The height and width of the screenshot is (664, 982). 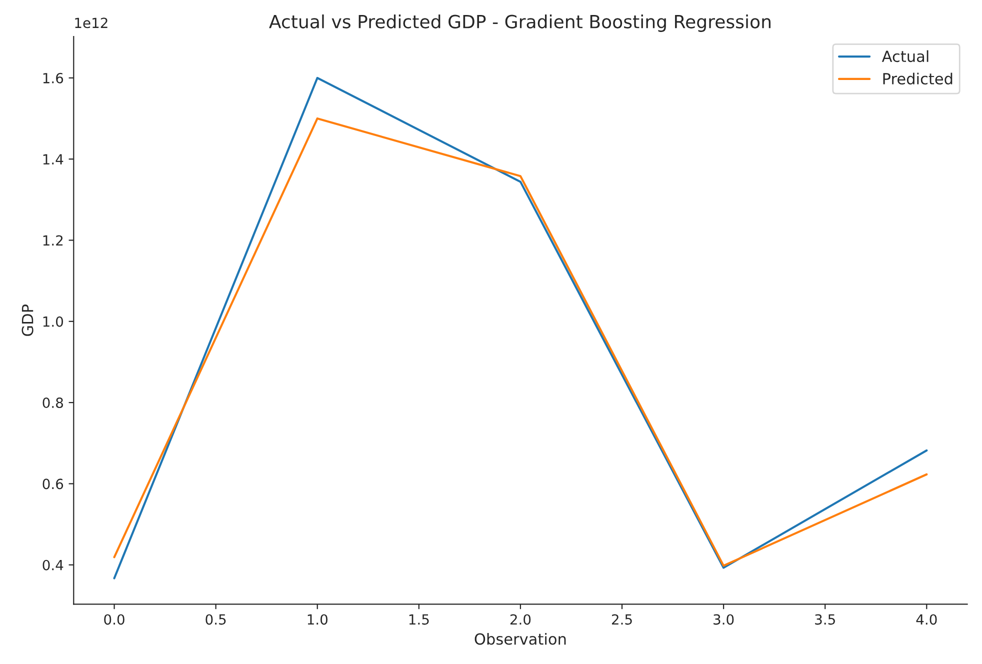 What do you see at coordinates (52, 403) in the screenshot?
I see `y-tick-label: 0.8` at bounding box center [52, 403].